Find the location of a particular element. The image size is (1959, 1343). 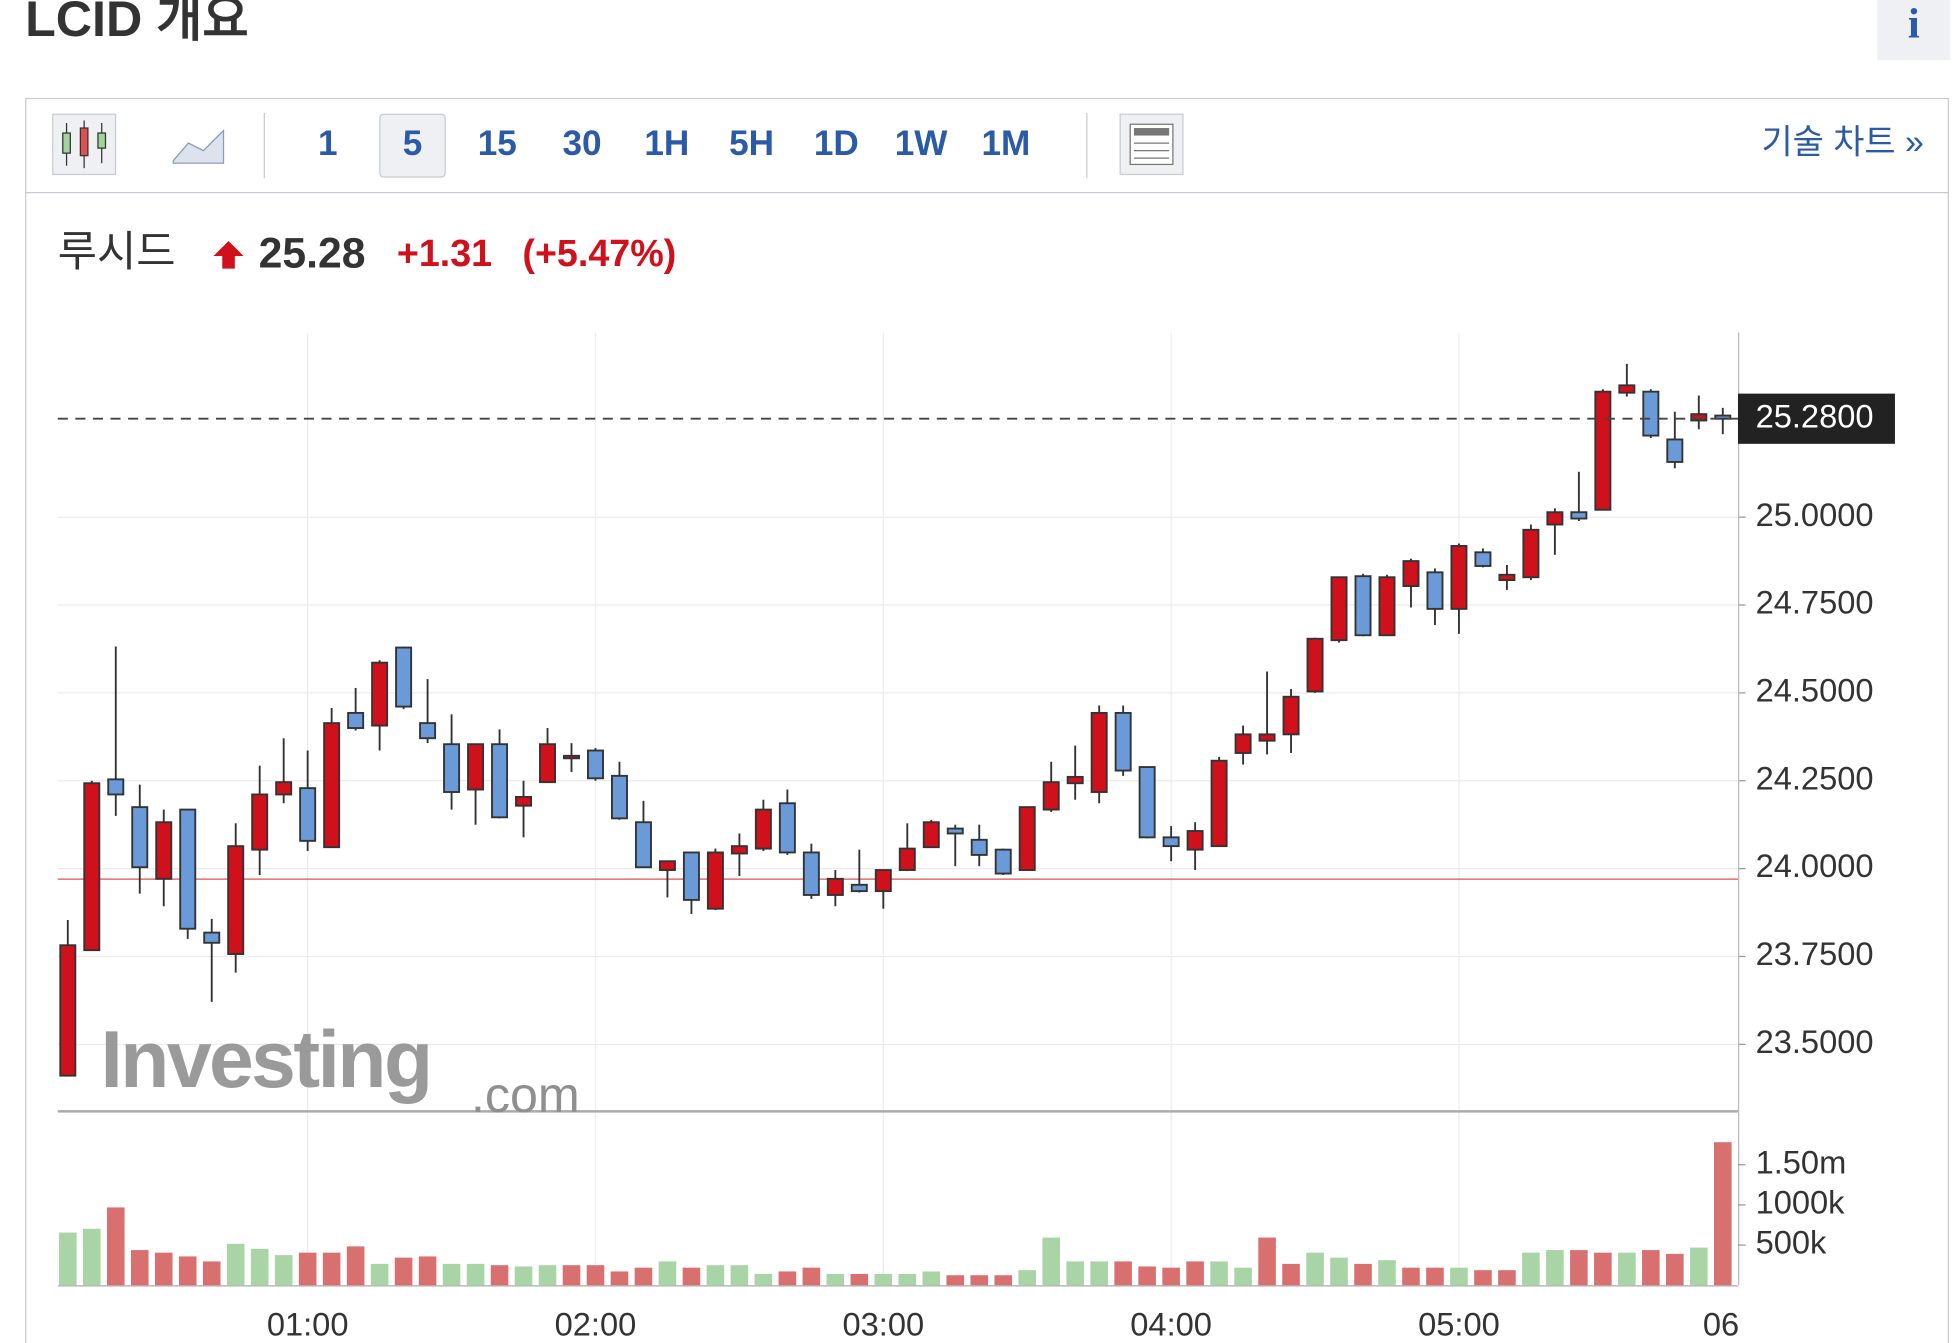

interval-button: 15 is located at coordinates (497, 143).